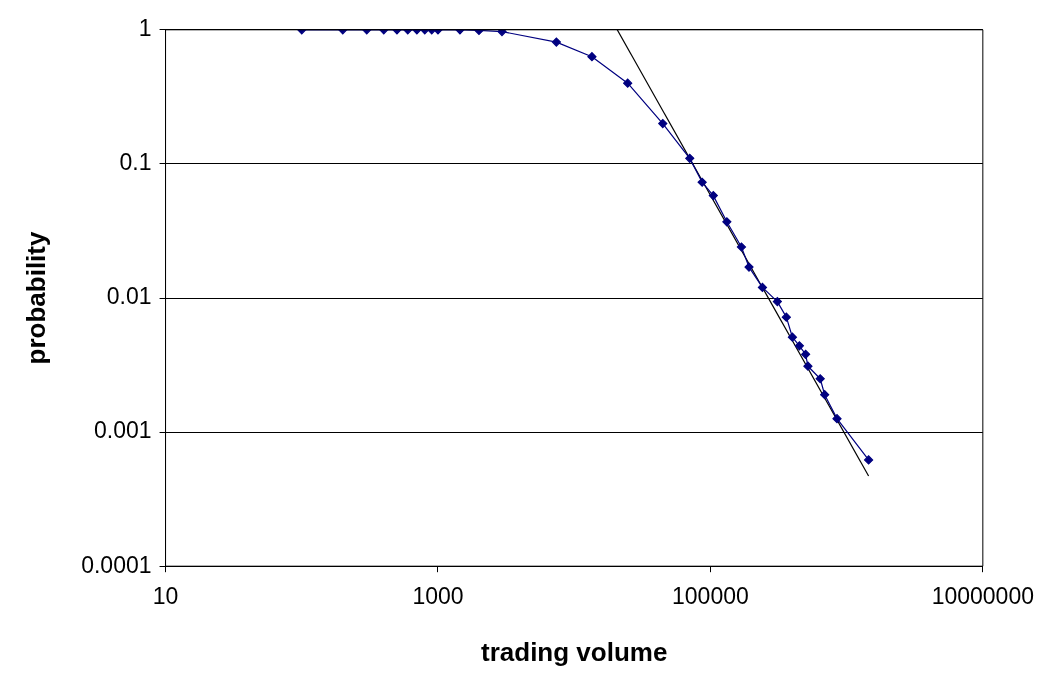 This screenshot has width=1054, height=691. I want to click on x-axis-title: trading volume, so click(574, 651).